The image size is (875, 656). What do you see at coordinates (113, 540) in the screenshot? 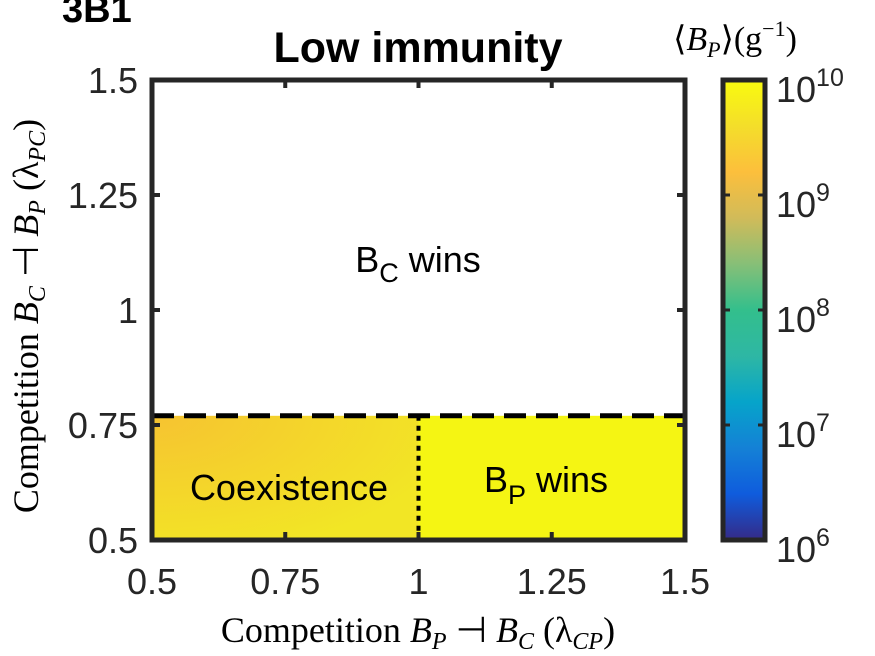
I see `y-tick-label: 0.5` at bounding box center [113, 540].